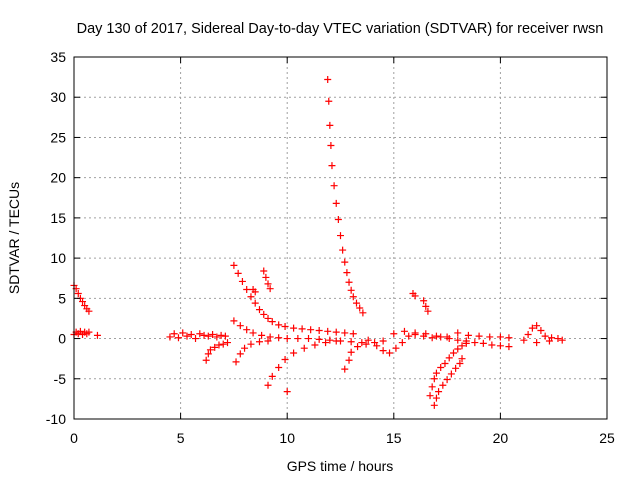  Describe the element at coordinates (62, 339) in the screenshot. I see `y-tick-label: 0` at that location.